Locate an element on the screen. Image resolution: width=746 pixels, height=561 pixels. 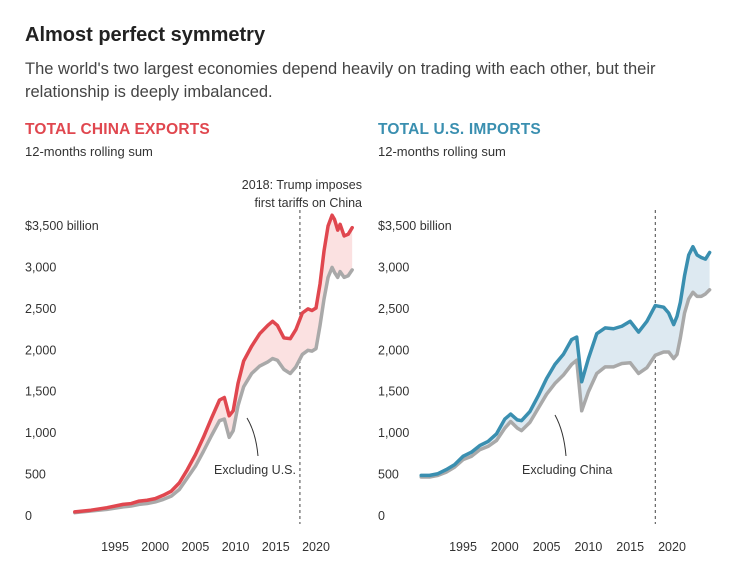
china-exports-x-tick-label: 2015 is located at coordinates (276, 547).